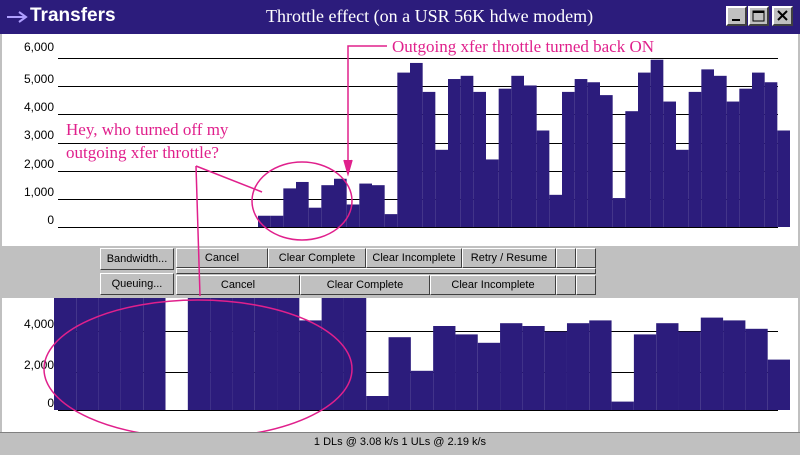 The height and width of the screenshot is (455, 800). What do you see at coordinates (414, 258) in the screenshot?
I see `download-clear-incomplete-button: Clear Incomplete` at bounding box center [414, 258].